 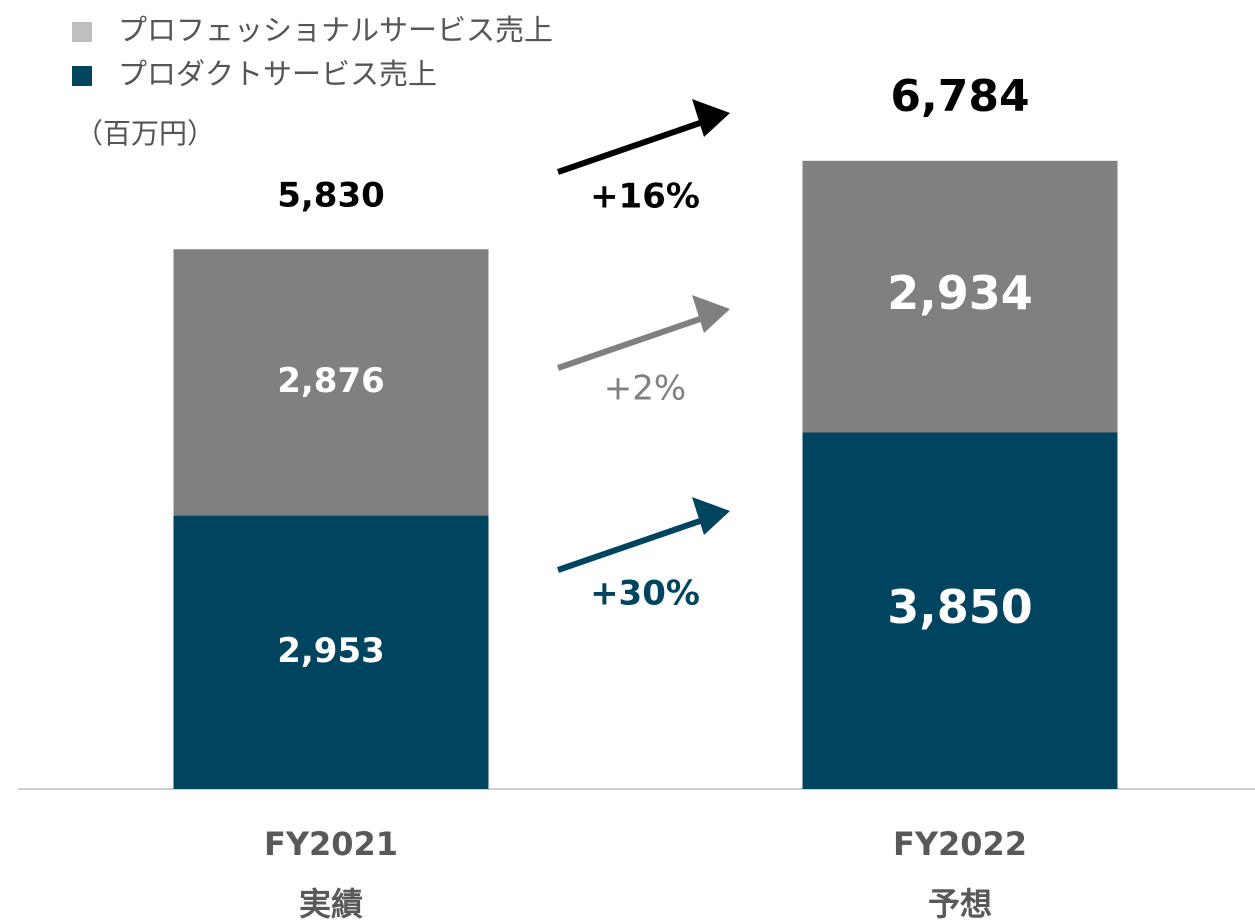 What do you see at coordinates (960, 607) in the screenshot?
I see `value-label: 3,850` at bounding box center [960, 607].